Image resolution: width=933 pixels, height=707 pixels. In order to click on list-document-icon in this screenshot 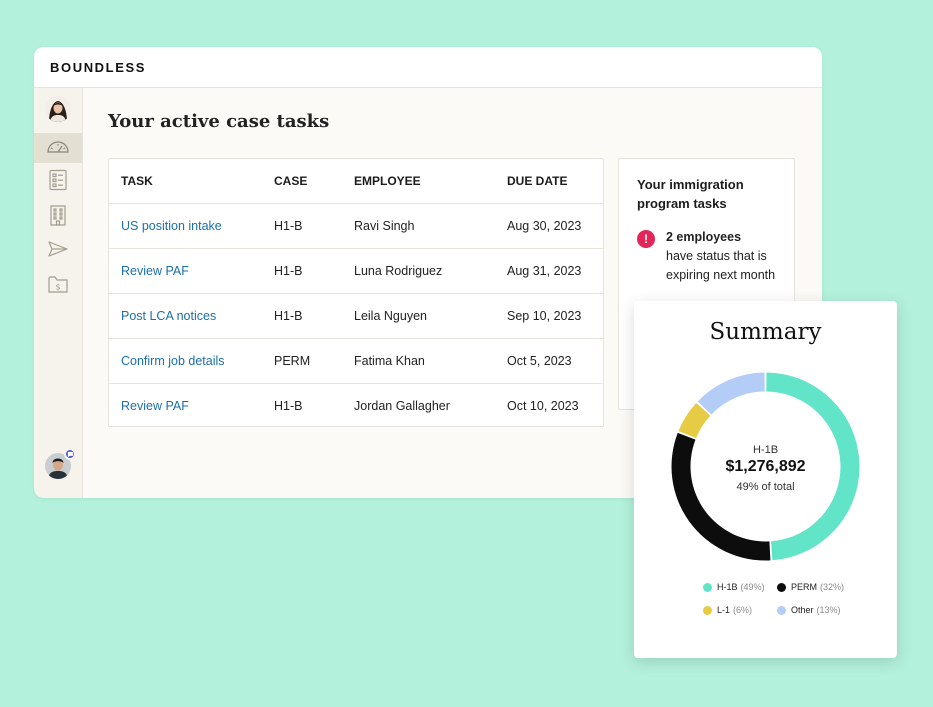, I will do `click(58, 182)`.